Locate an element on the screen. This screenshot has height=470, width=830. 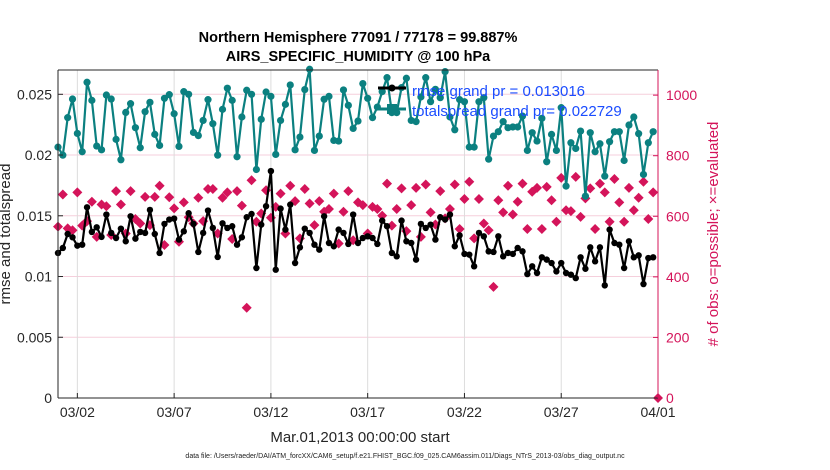
x-tick-label: 04/01 is located at coordinates (657, 412).